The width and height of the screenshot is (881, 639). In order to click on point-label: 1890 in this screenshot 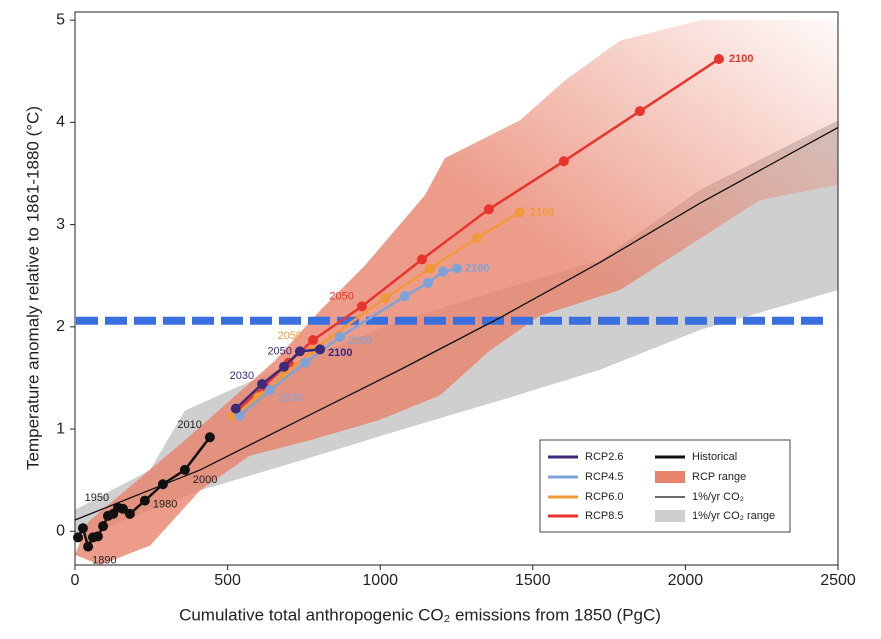, I will do `click(104, 561)`.